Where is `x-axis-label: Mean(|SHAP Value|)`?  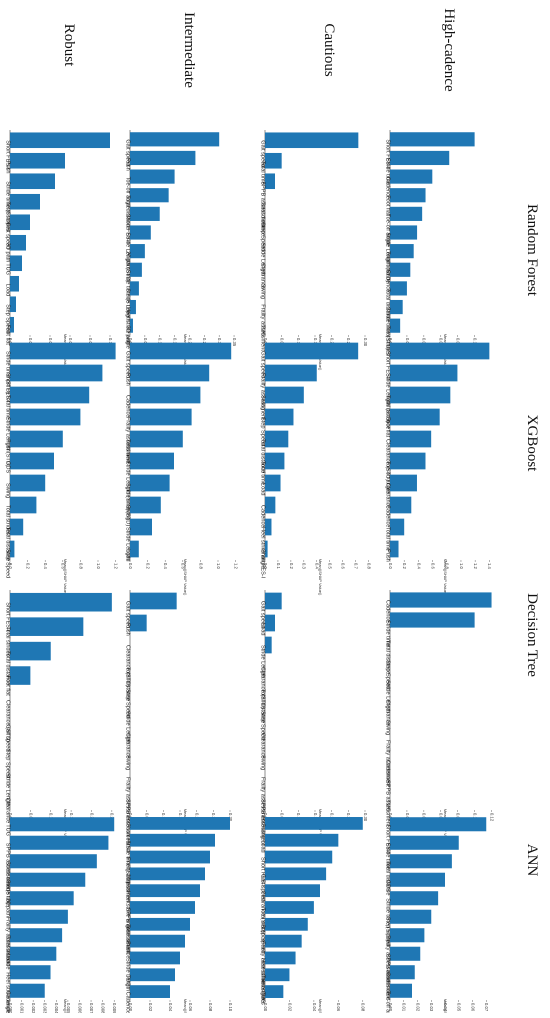
x-axis-label: Mean(|SHAP Value|) is located at coordinates (320, 1006).